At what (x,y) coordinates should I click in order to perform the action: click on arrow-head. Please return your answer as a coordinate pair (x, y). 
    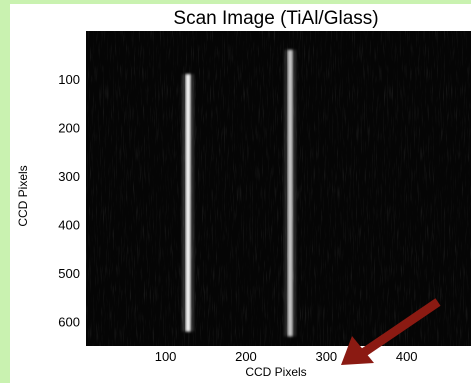
    Looking at the image, I should click on (357, 350).